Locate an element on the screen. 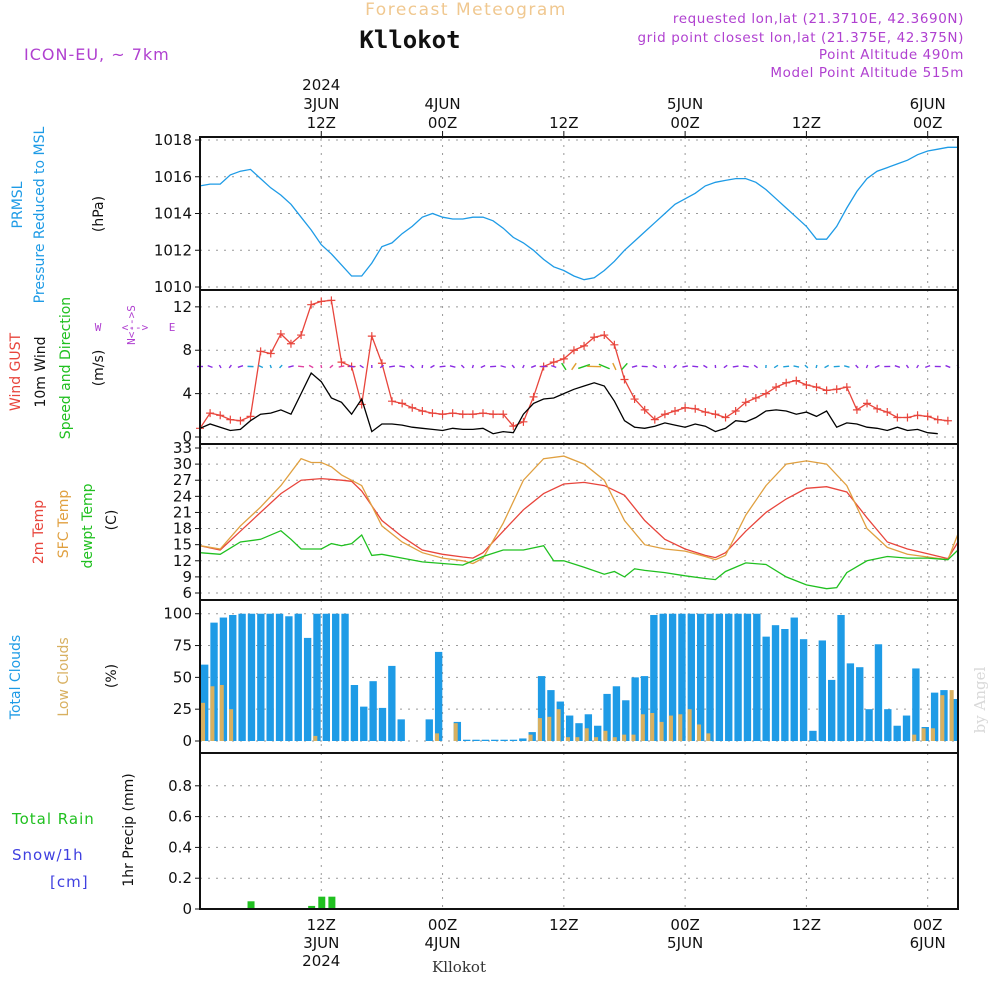  panel-frame is located at coordinates (579, 367).